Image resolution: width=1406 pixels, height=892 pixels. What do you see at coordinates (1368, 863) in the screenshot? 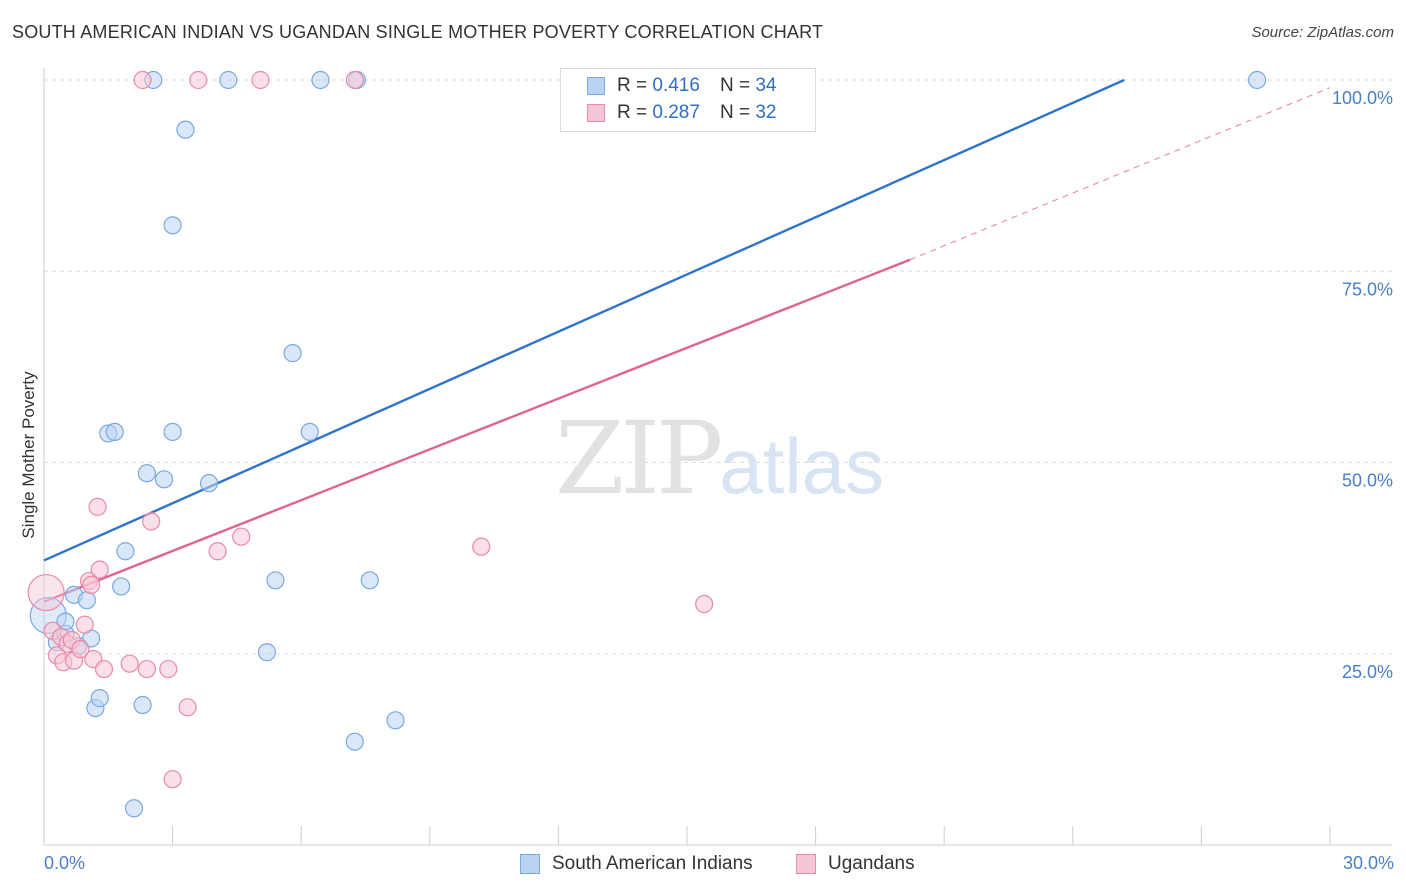
I see `x-tick-label-max: 30.0%` at bounding box center [1368, 863].